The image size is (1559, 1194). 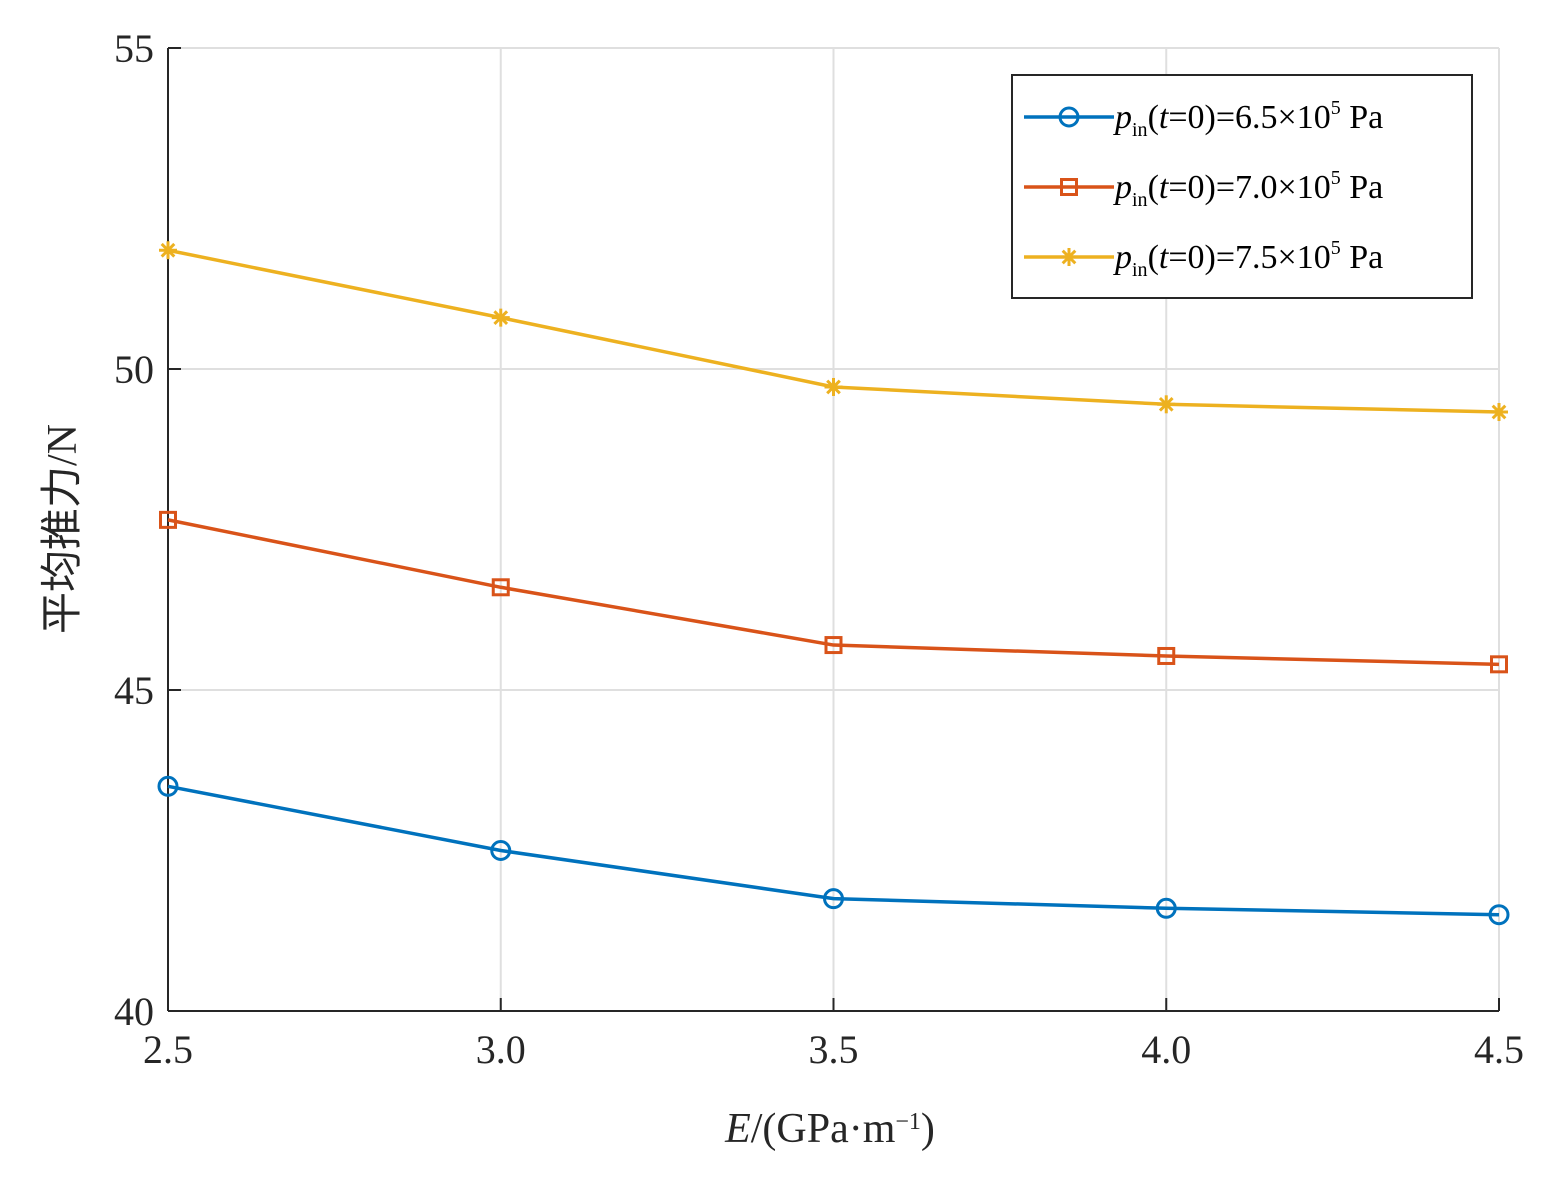 I want to click on legend-label: pin(t=0)=7.0×105 Pa, so click(x=1248, y=189).